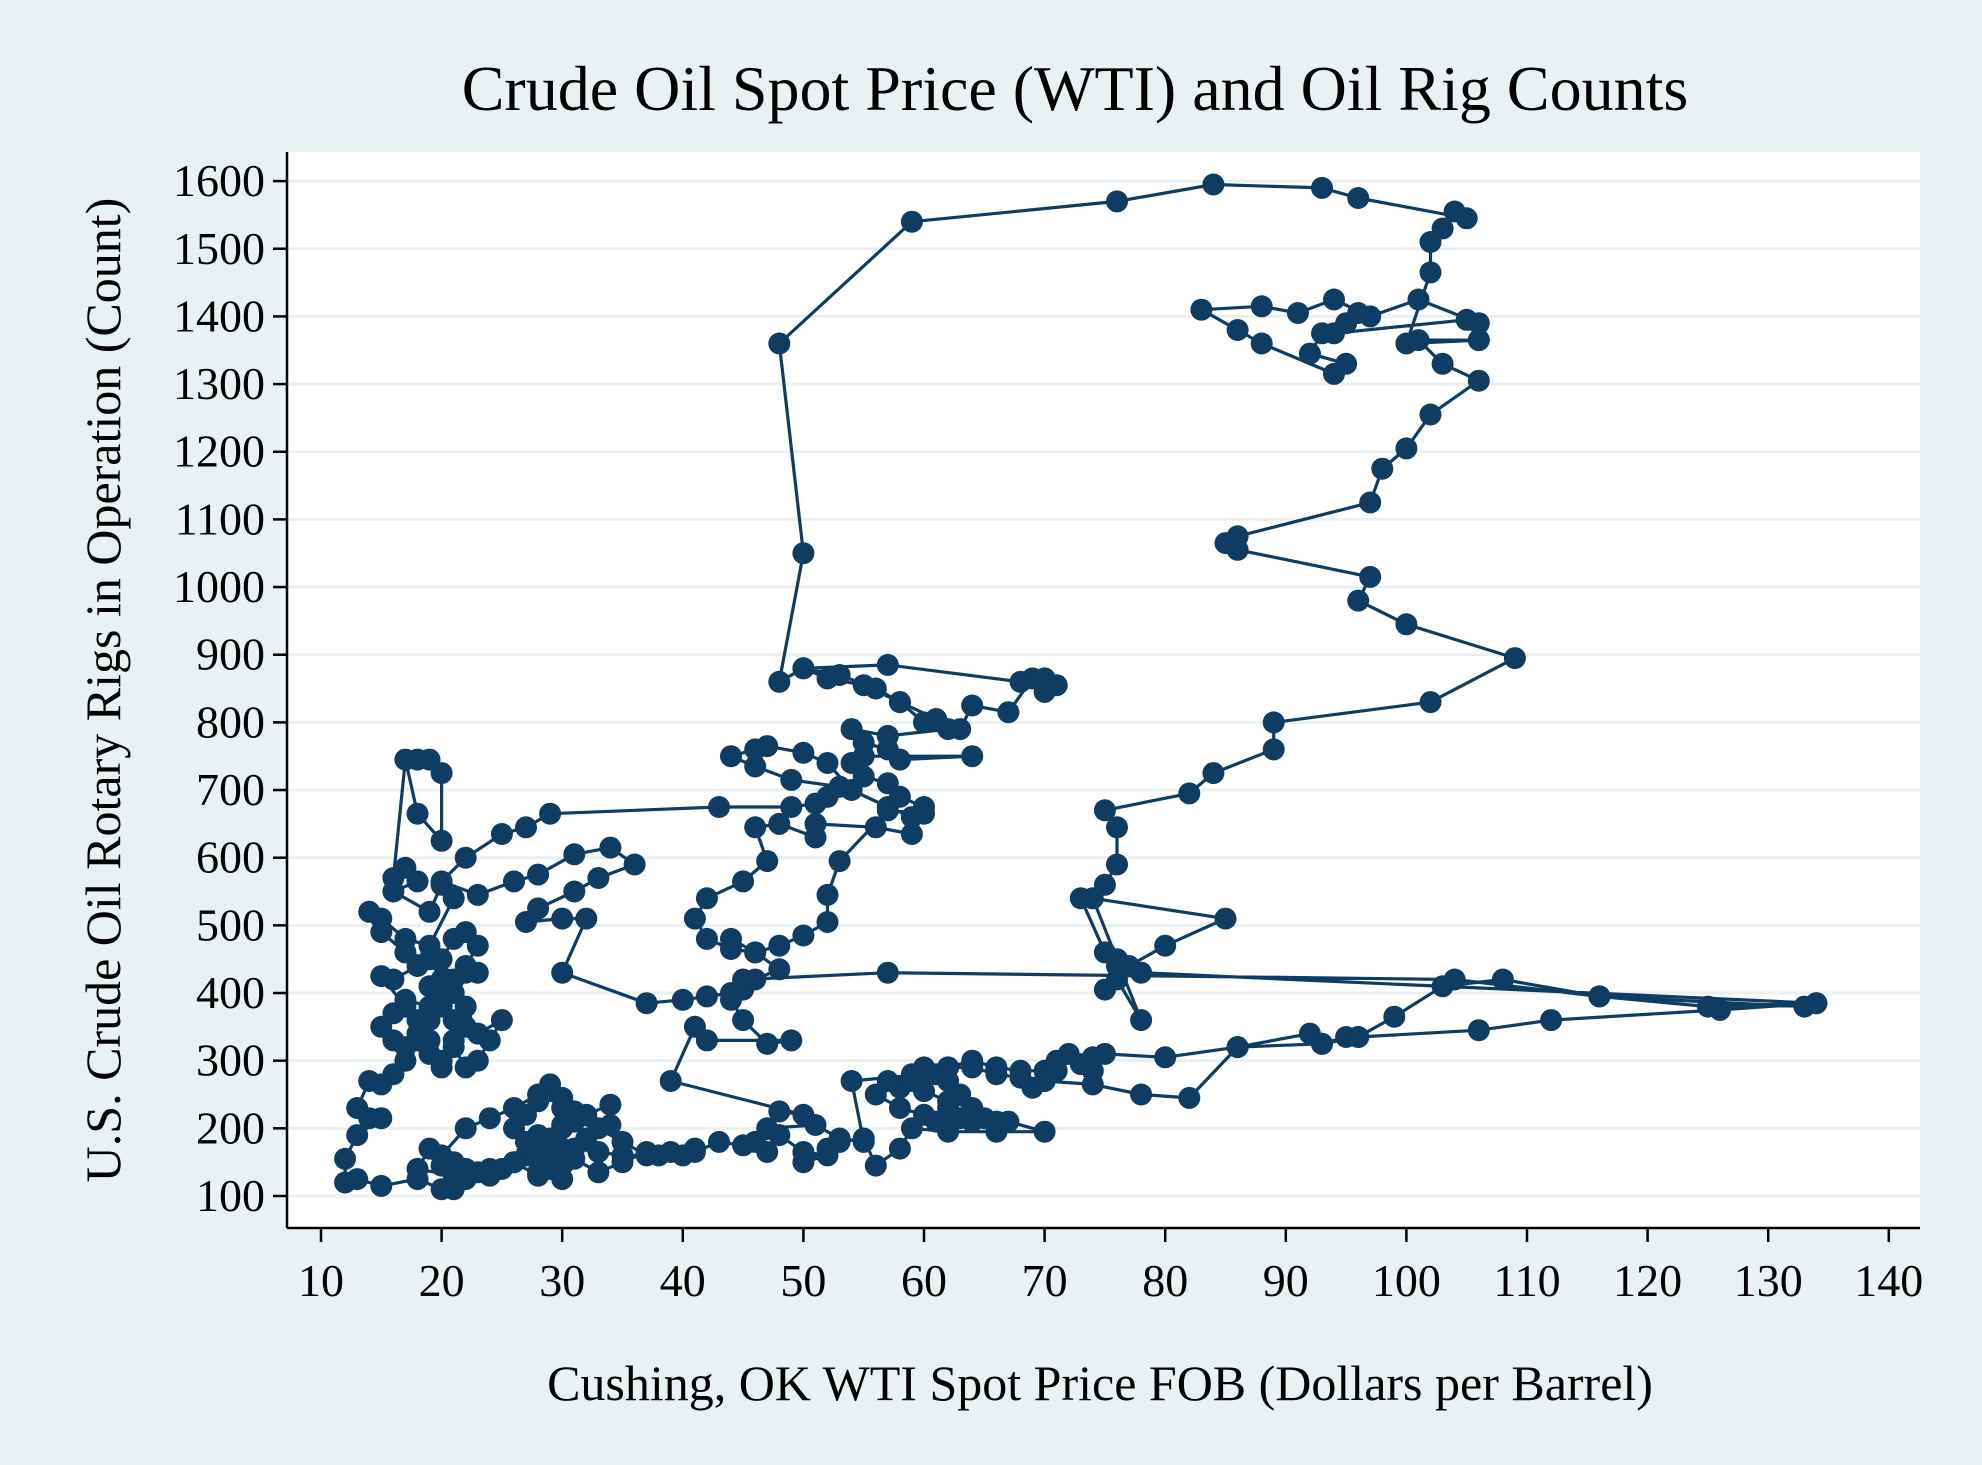 Image resolution: width=1982 pixels, height=1465 pixels. I want to click on x-tick-label: 40, so click(683, 1280).